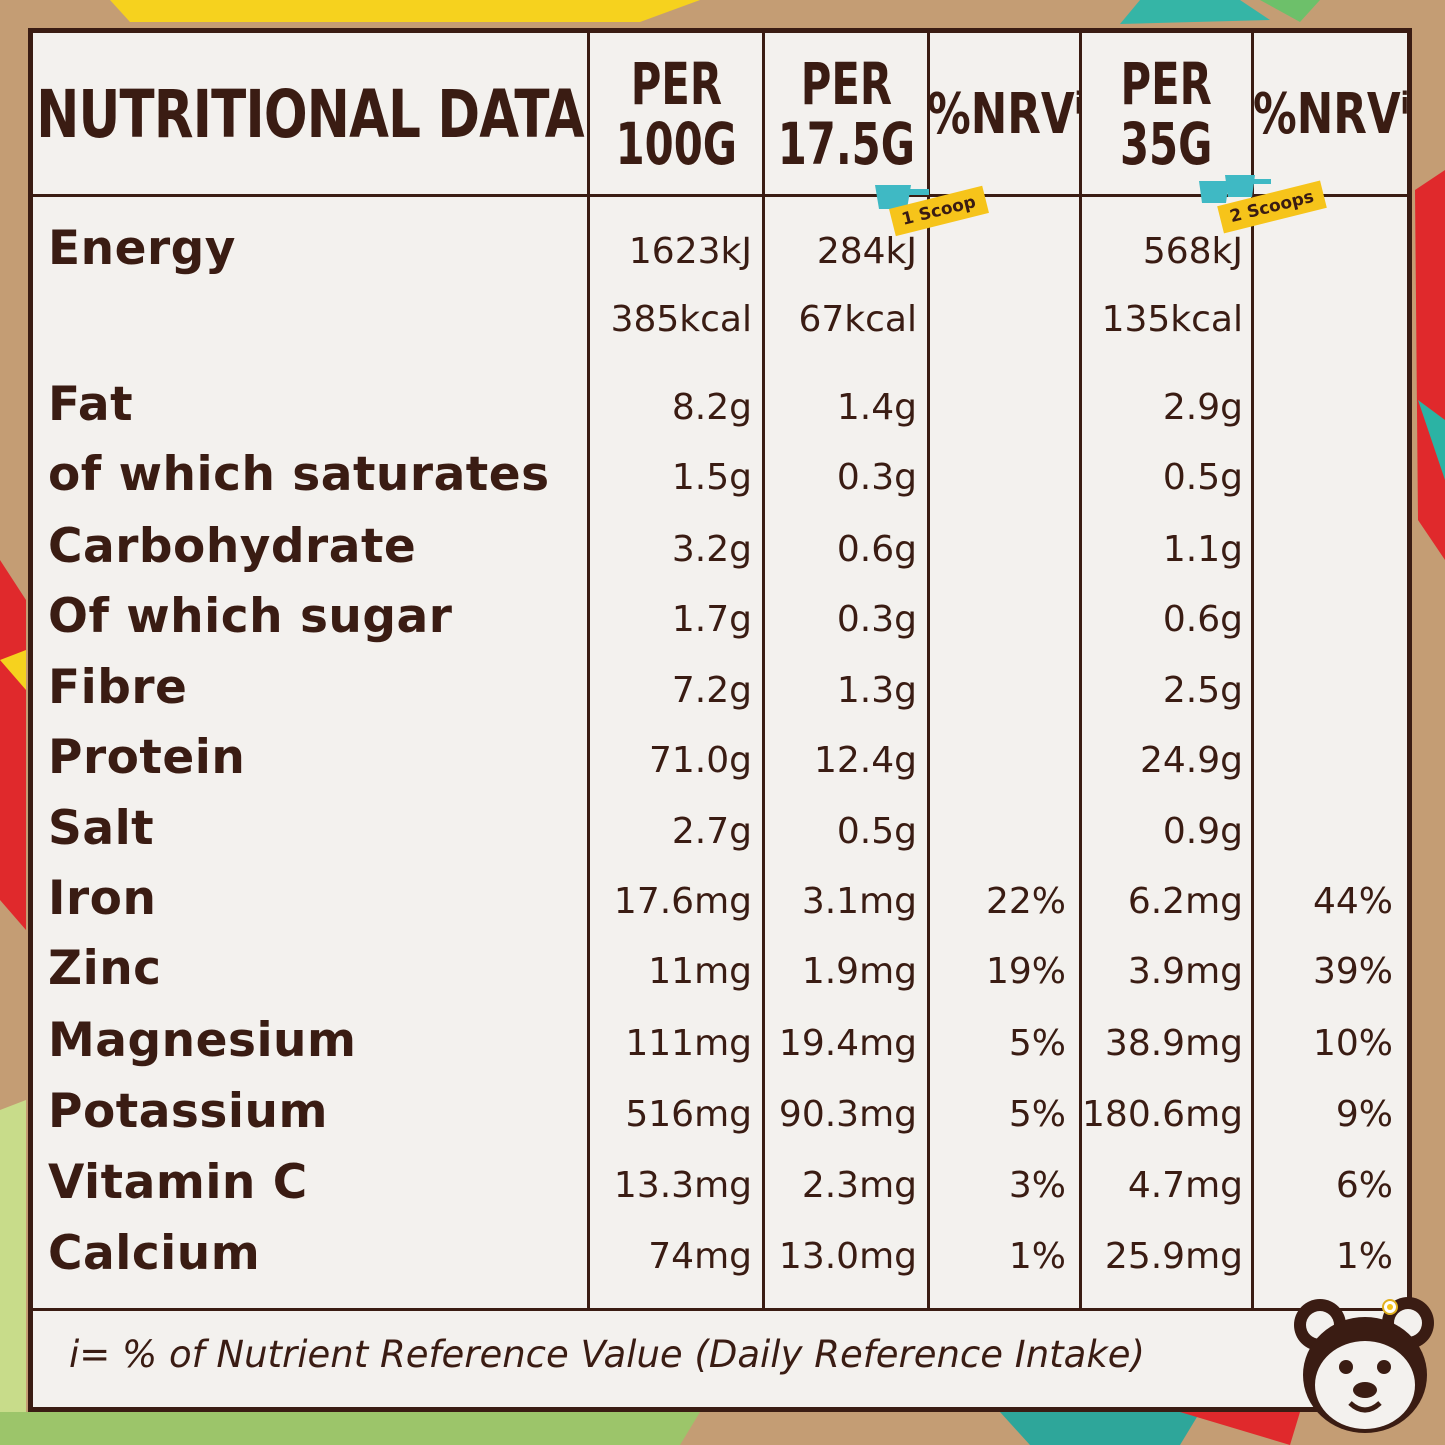 This screenshot has width=1445, height=1445. I want to click on header-nrv-2-cell: %NRVi, so click(1330, 114).